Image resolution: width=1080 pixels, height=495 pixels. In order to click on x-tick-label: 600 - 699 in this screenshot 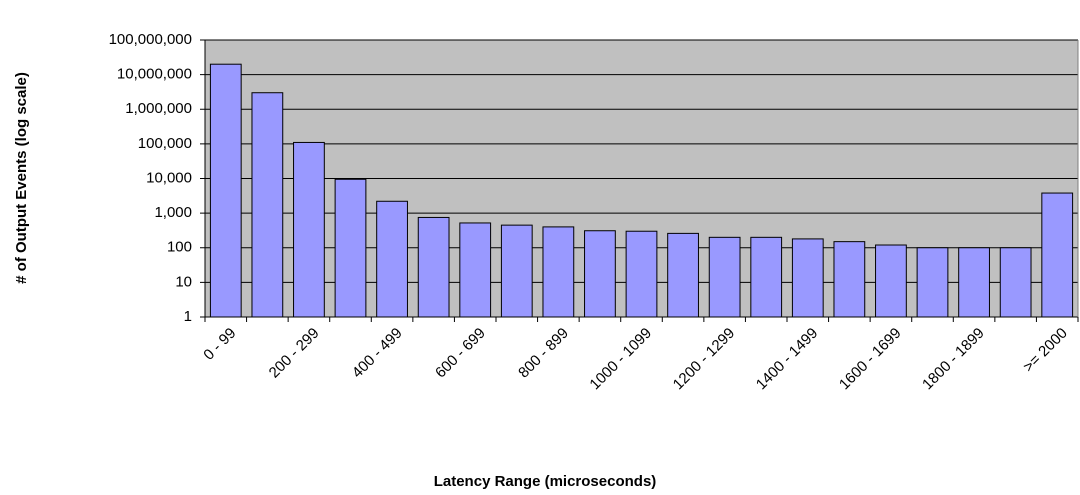, I will do `click(460, 353)`.